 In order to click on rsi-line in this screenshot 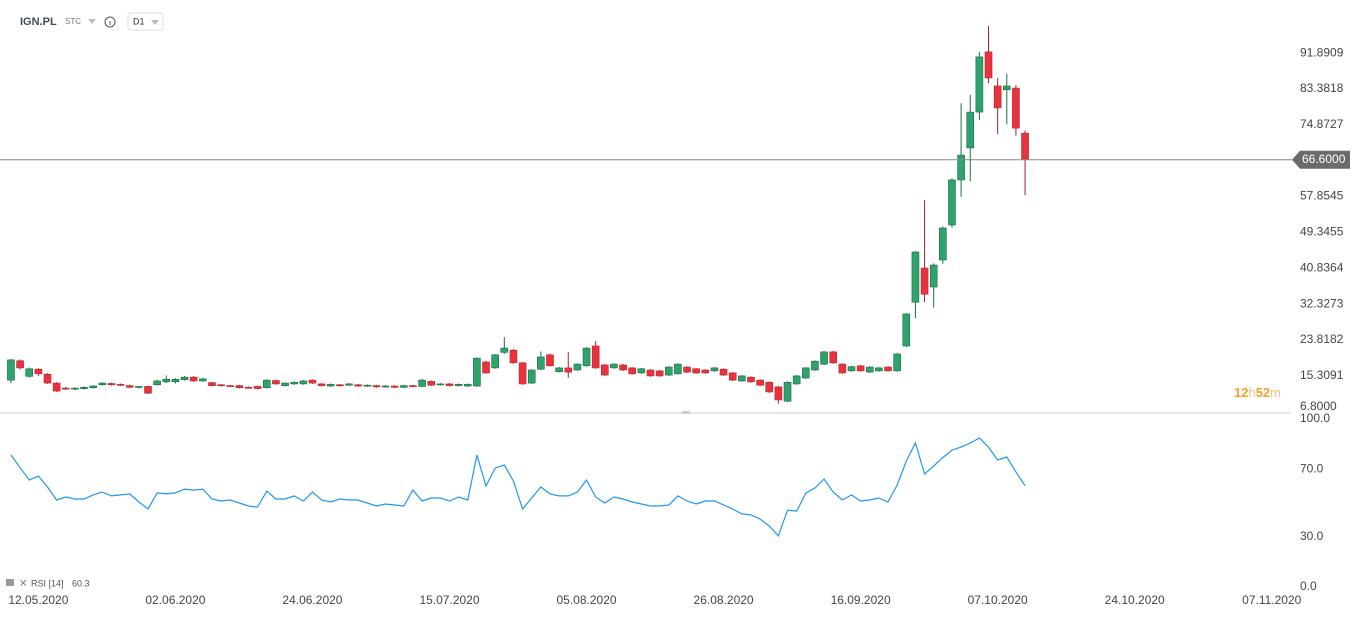, I will do `click(518, 487)`.